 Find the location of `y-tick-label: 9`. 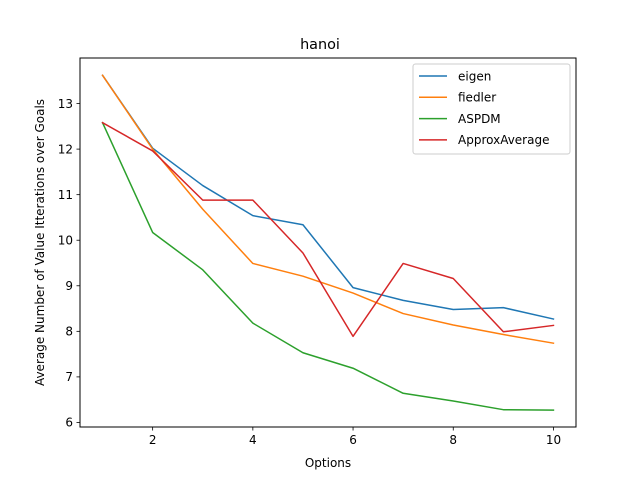

y-tick-label: 9 is located at coordinates (69, 286).